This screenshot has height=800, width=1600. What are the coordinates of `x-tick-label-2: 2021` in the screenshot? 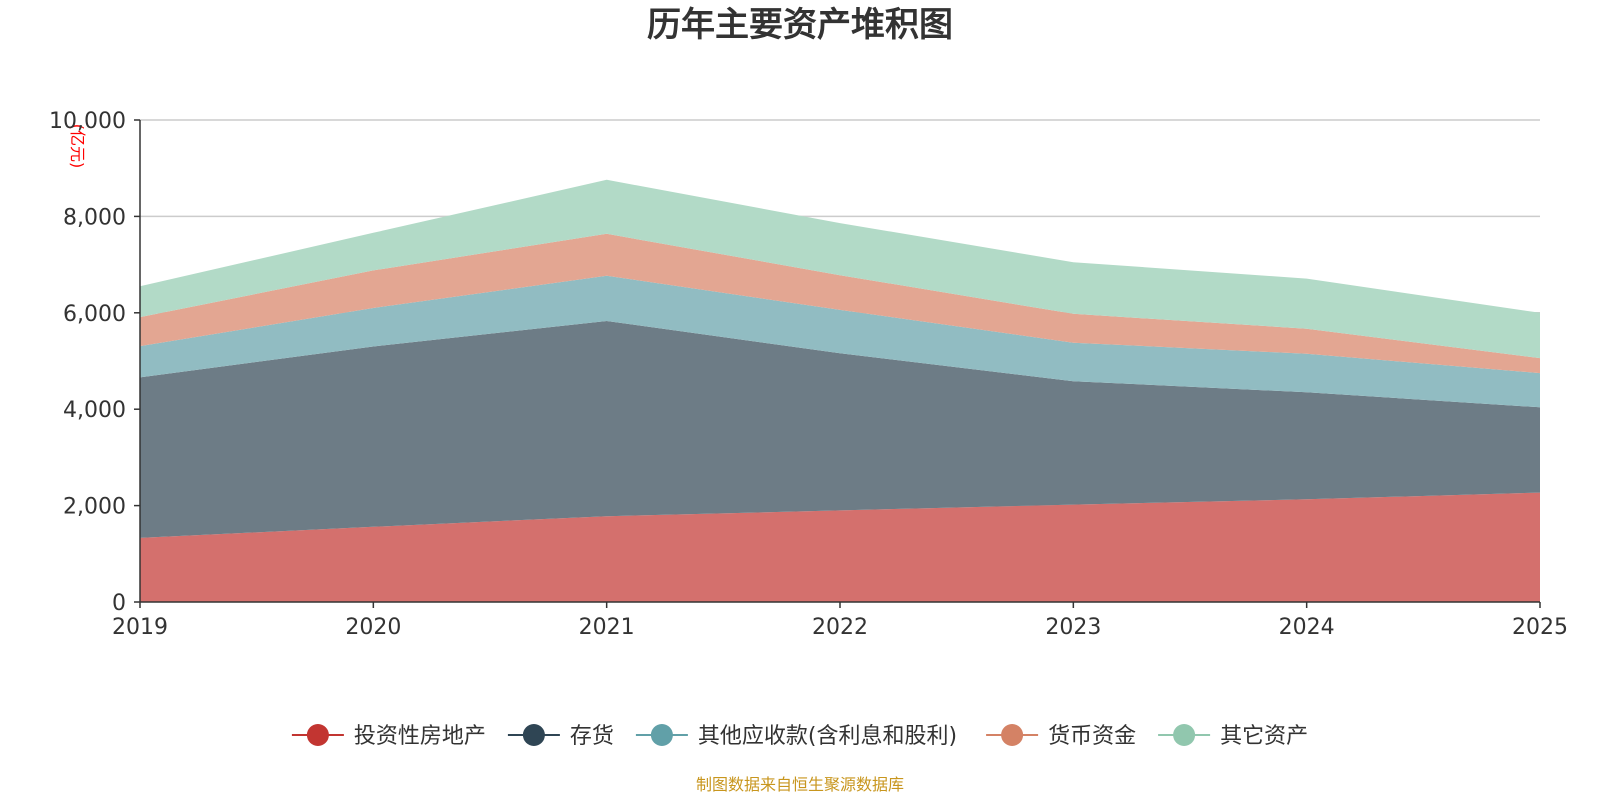 It's located at (607, 627).